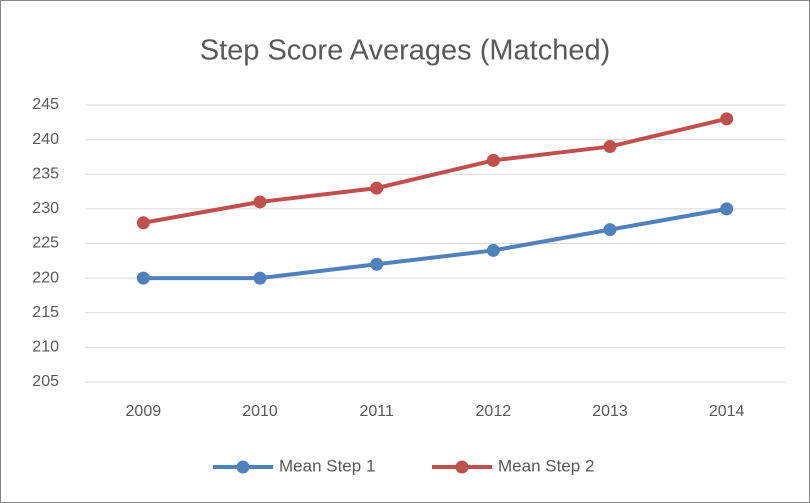 The image size is (810, 503). I want to click on y-tick-label: 235, so click(45, 173).